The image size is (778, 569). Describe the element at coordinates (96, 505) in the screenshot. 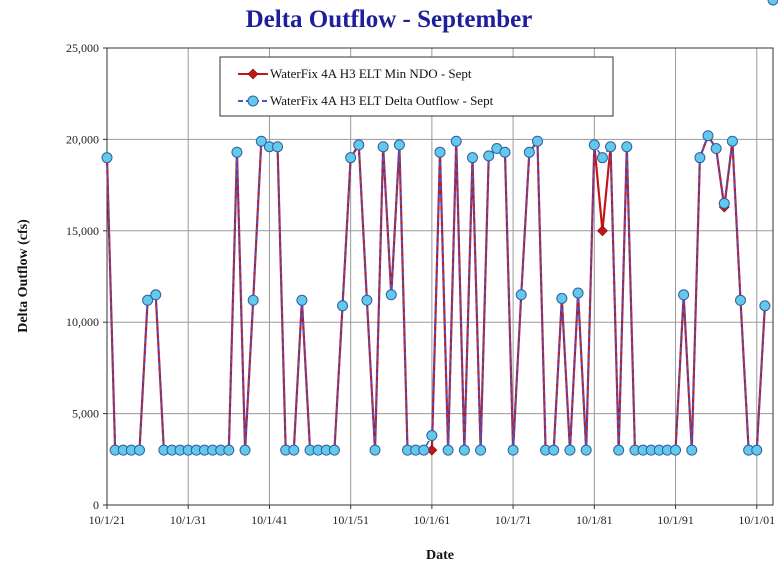

I see `y-tick-label: 0` at that location.